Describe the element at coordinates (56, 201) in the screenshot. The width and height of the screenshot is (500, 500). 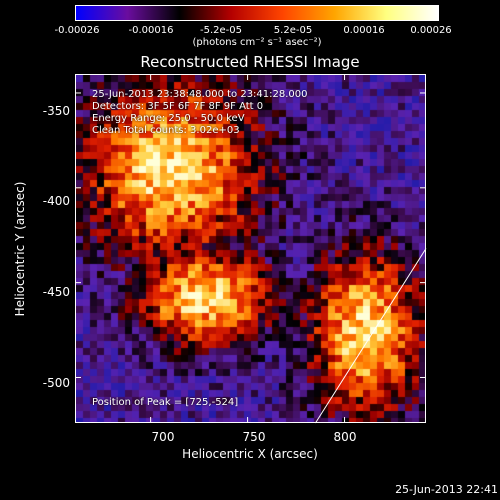
I see `y-tick-label: -400` at that location.